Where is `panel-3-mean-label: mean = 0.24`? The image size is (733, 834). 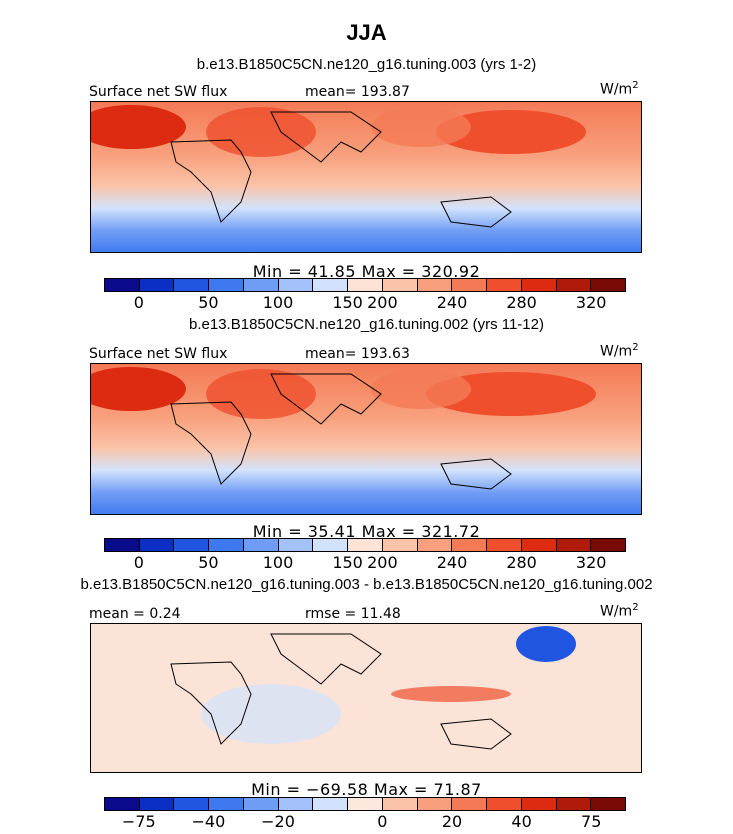 panel-3-mean-label: mean = 0.24 is located at coordinates (135, 614).